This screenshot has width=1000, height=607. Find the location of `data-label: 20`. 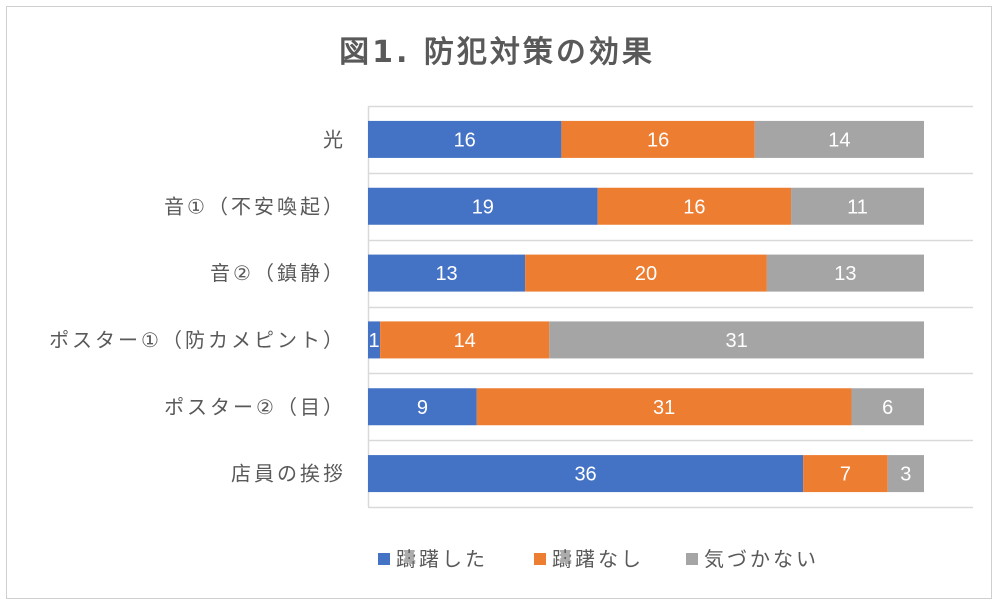

data-label: 20 is located at coordinates (646, 274).